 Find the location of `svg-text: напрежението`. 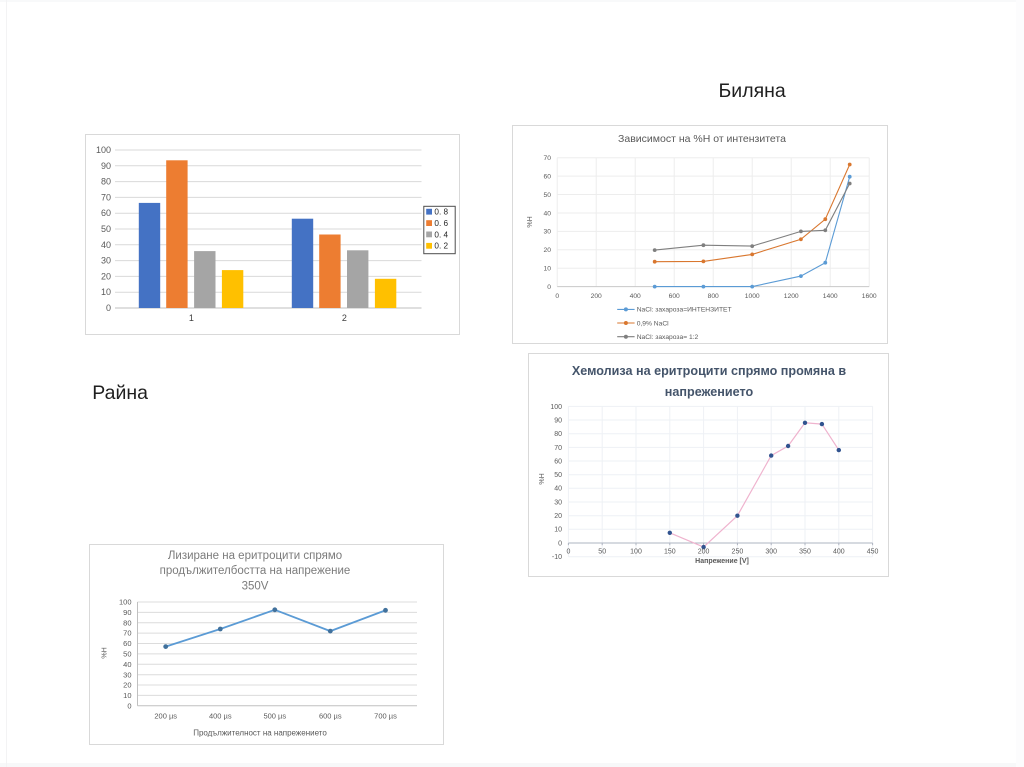

svg-text: напрежението is located at coordinates (709, 392).